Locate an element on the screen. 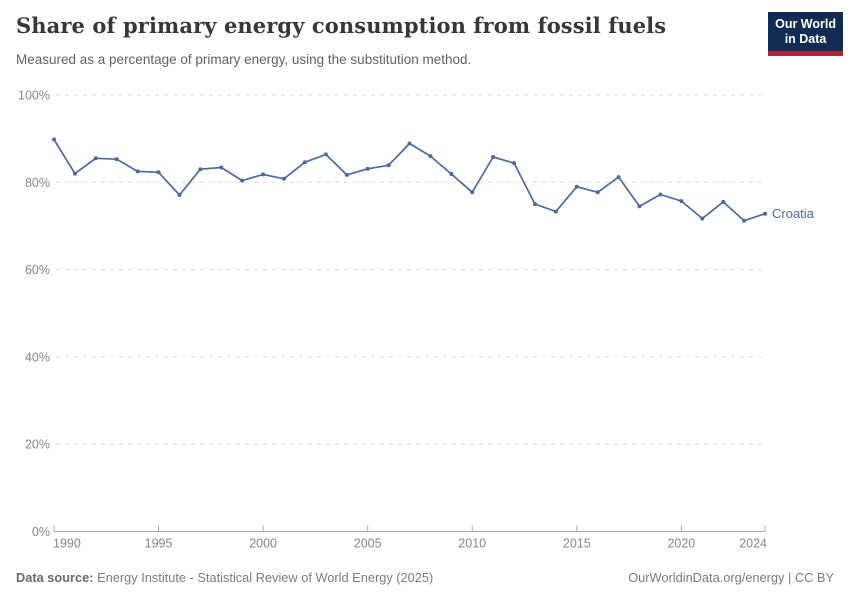 Image resolution: width=850 pixels, height=600 pixels. series-label-croatia: Croatia is located at coordinates (793, 213).